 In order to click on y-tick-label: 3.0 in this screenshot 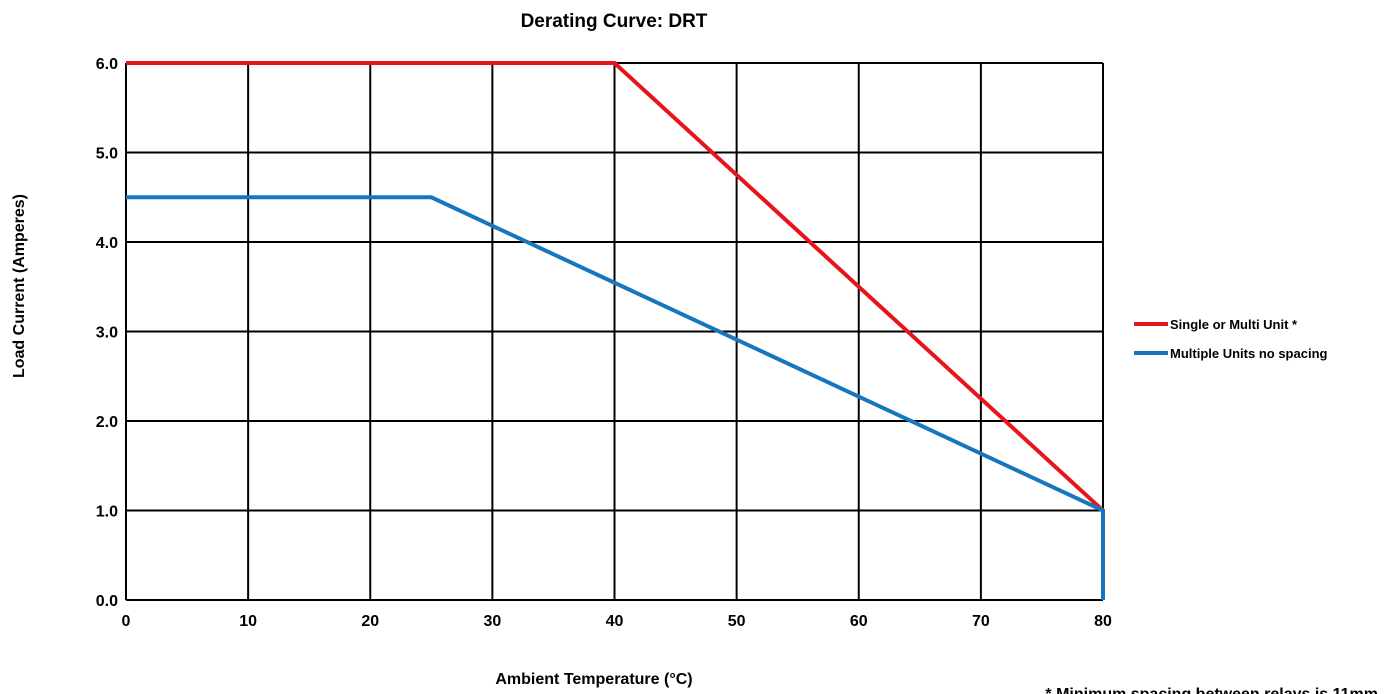, I will do `click(107, 333)`.